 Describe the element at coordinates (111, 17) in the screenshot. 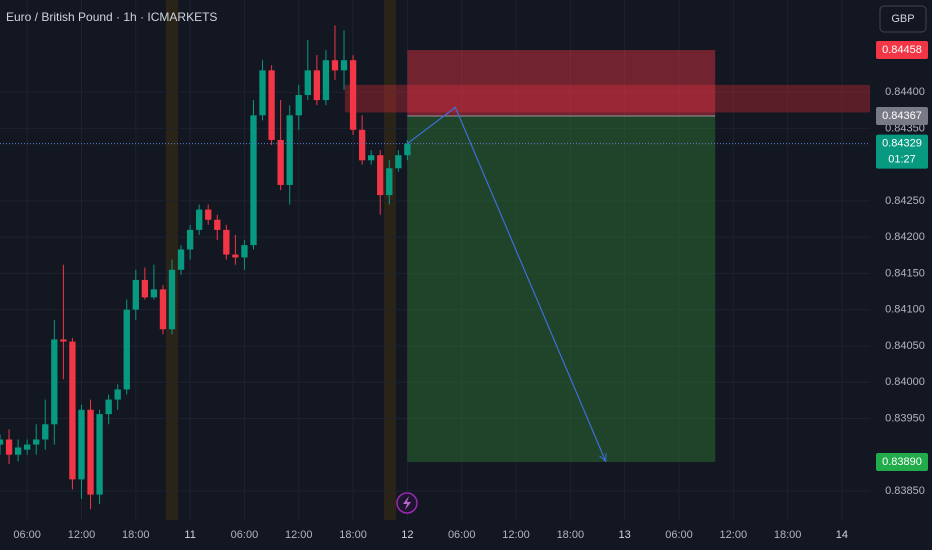

I see `chart-title: Euro / British Pound · 1h · ICMARKETS` at that location.